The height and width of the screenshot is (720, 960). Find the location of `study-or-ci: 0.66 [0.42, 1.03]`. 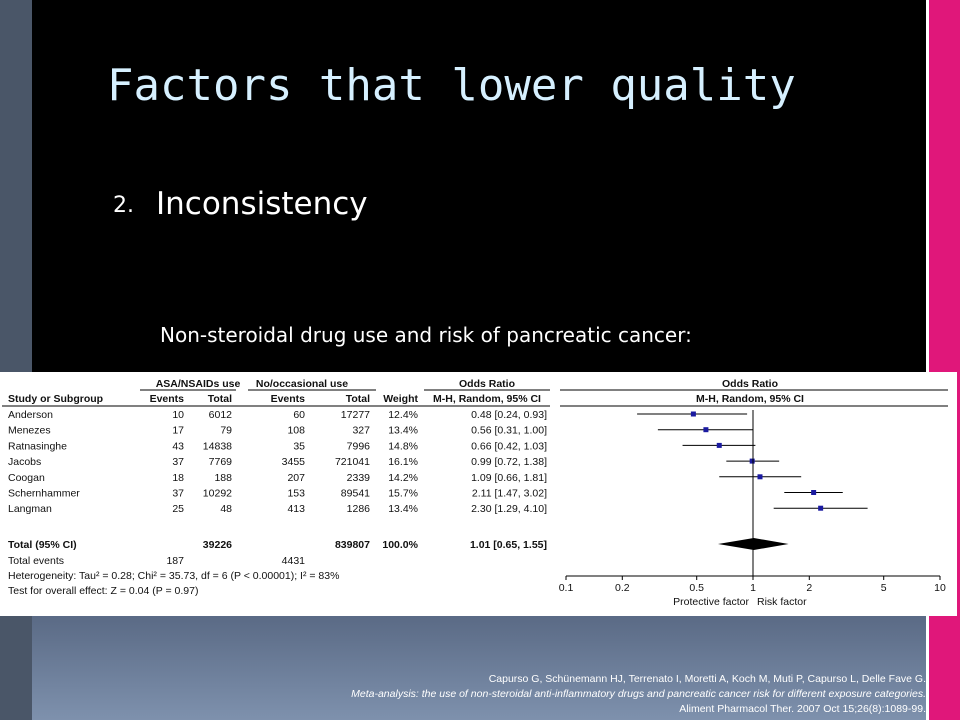

study-or-ci: 0.66 [0.42, 1.03] is located at coordinates (509, 446).